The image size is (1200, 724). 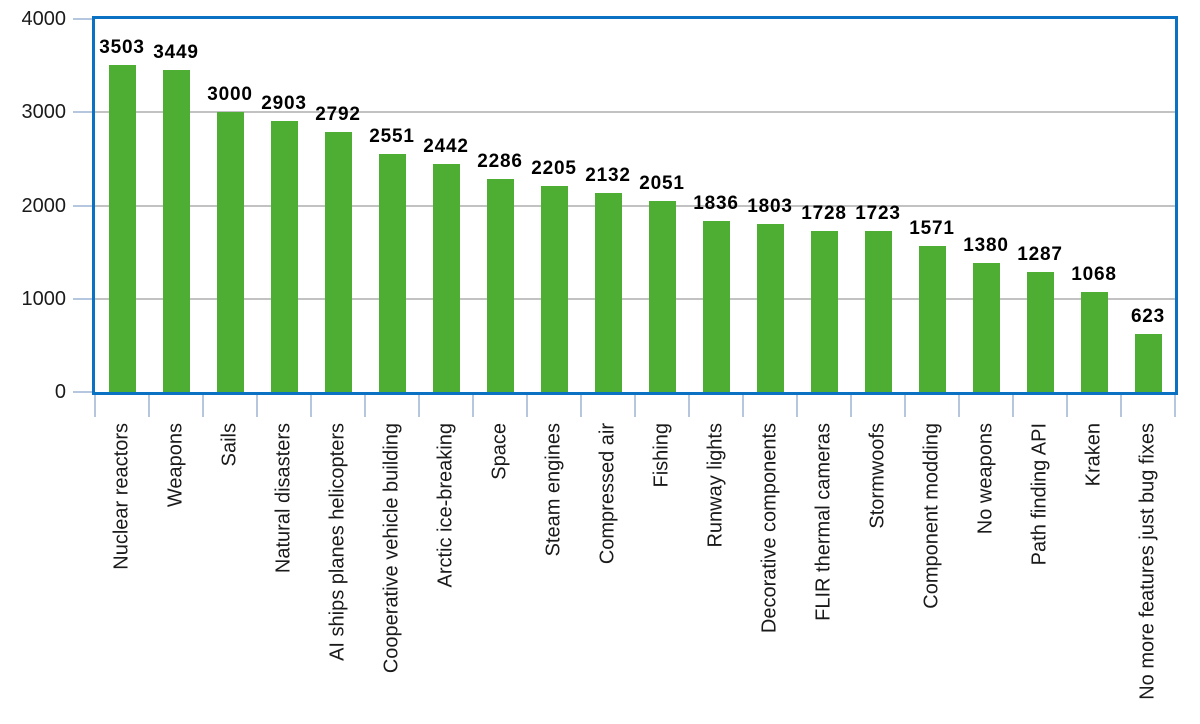 What do you see at coordinates (1148, 316) in the screenshot?
I see `bar-value-label: 623` at bounding box center [1148, 316].